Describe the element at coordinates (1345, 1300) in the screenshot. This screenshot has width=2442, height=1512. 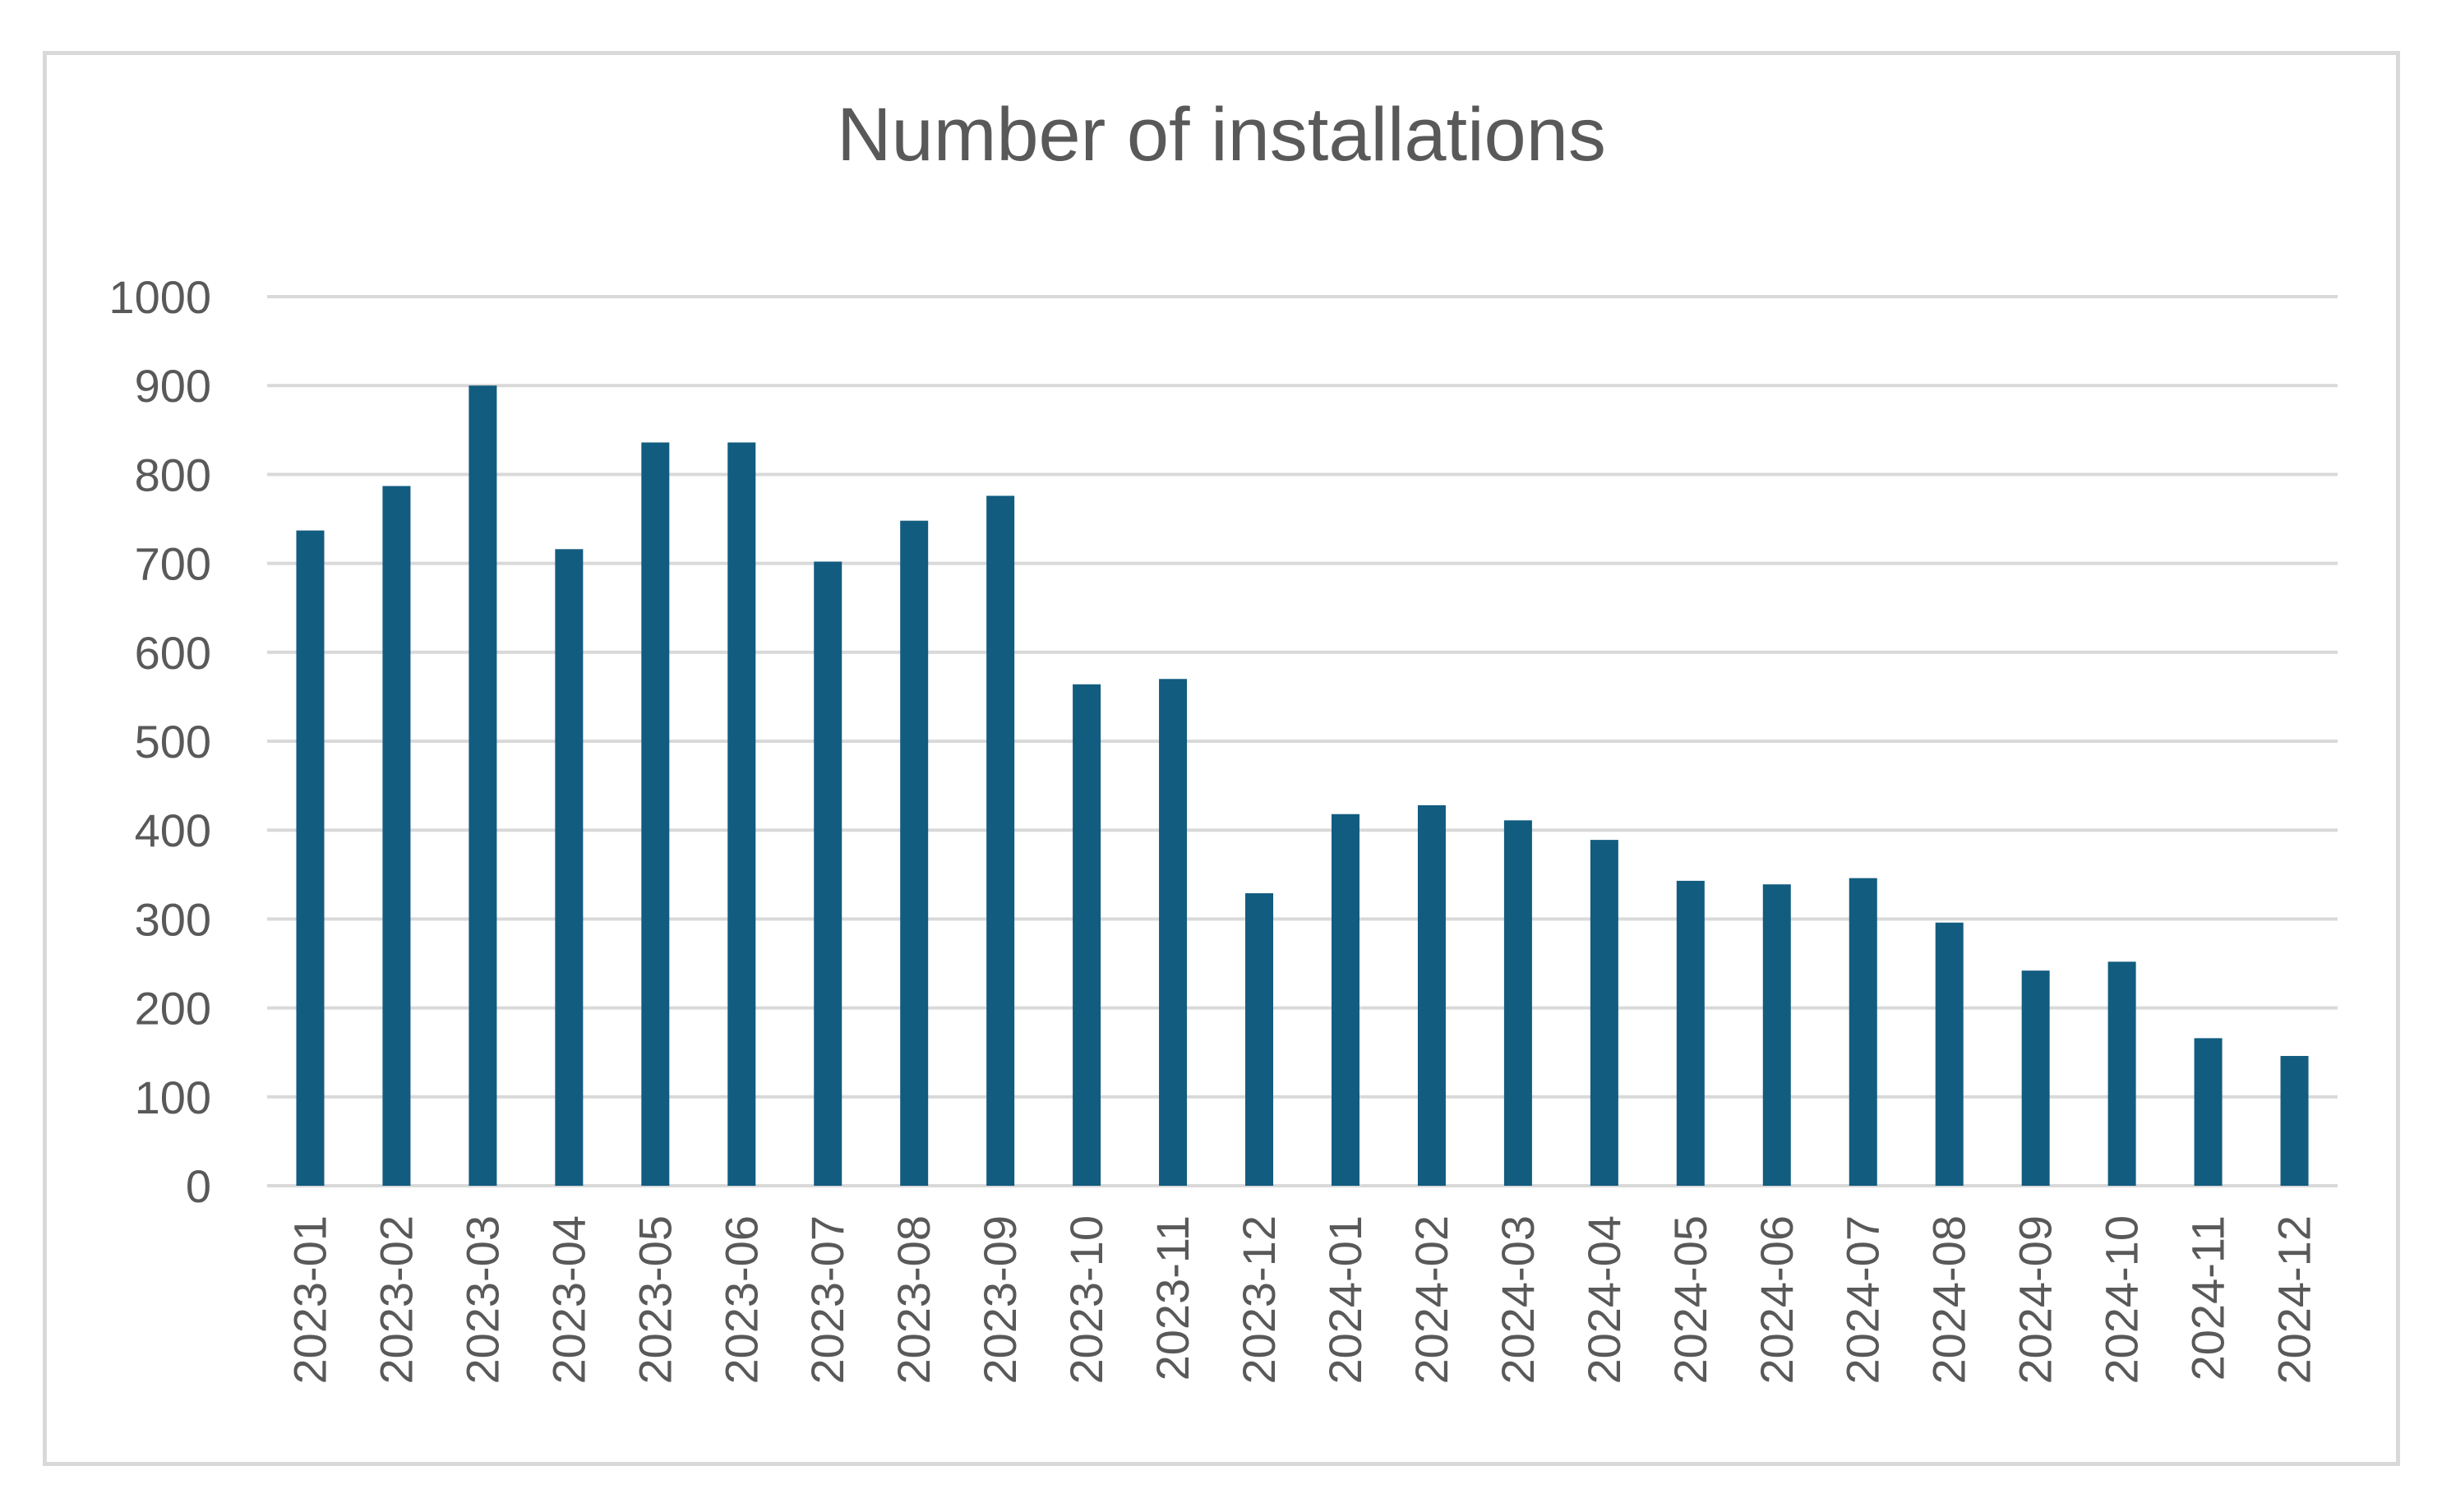
I see `x-tick-label: 2024-01` at that location.